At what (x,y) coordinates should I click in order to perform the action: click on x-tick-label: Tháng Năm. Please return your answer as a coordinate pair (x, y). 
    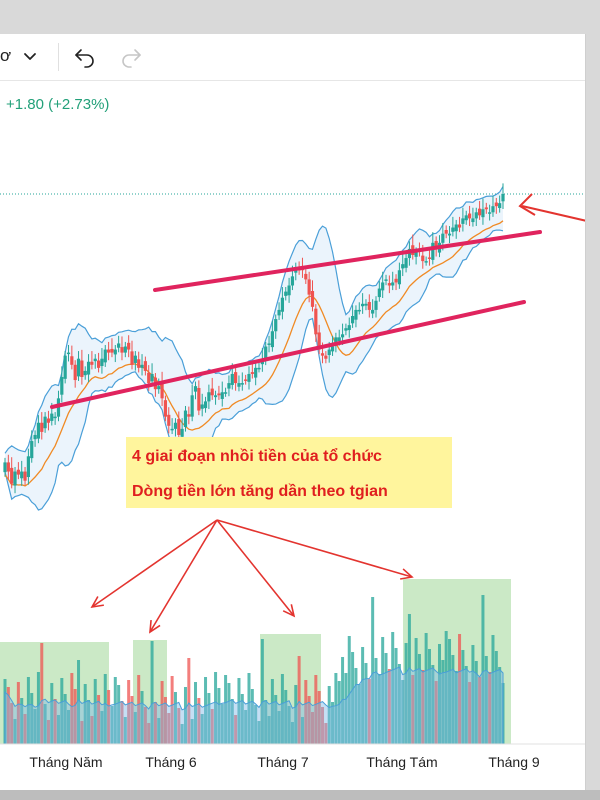
    Looking at the image, I should click on (65, 762).